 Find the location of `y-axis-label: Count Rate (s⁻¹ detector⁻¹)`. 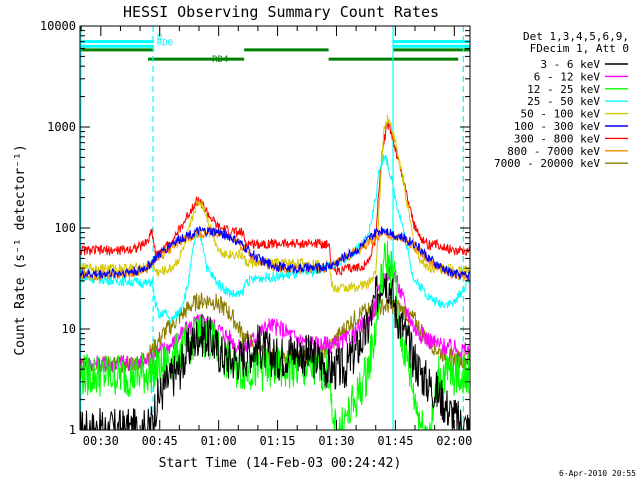

y-axis-label: Count Rate (s⁻¹ detector⁻¹) is located at coordinates (20, 249).